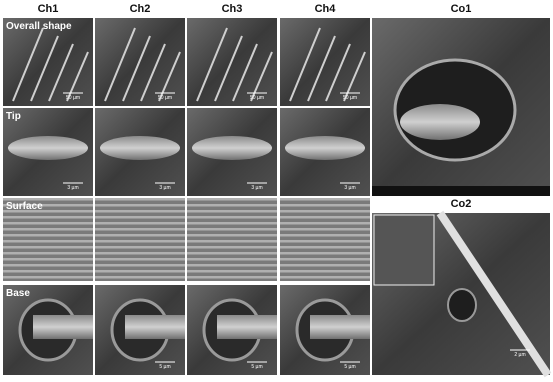 The height and width of the screenshot is (382, 553). I want to click on row-label: Surface, so click(24, 206).